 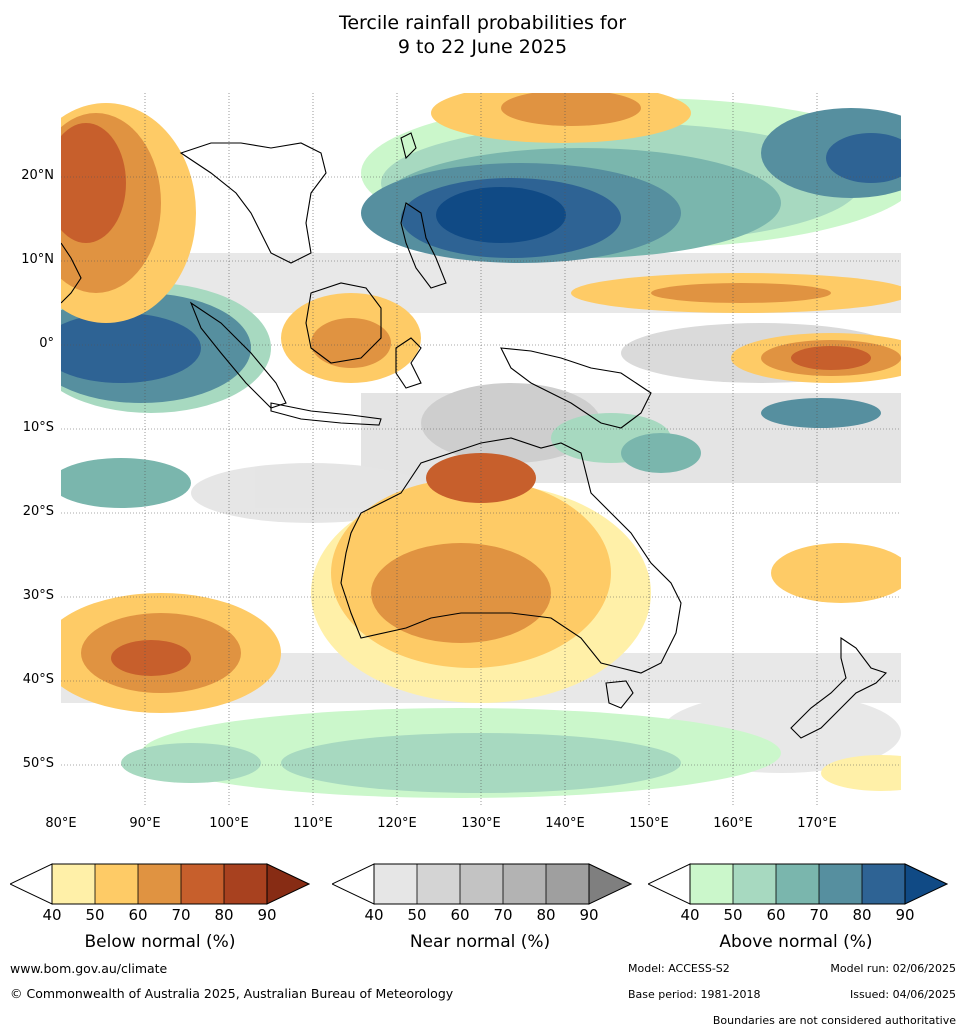 What do you see at coordinates (482, 23) in the screenshot?
I see `map-title-line1: Tercile rainfall probabilities for` at bounding box center [482, 23].